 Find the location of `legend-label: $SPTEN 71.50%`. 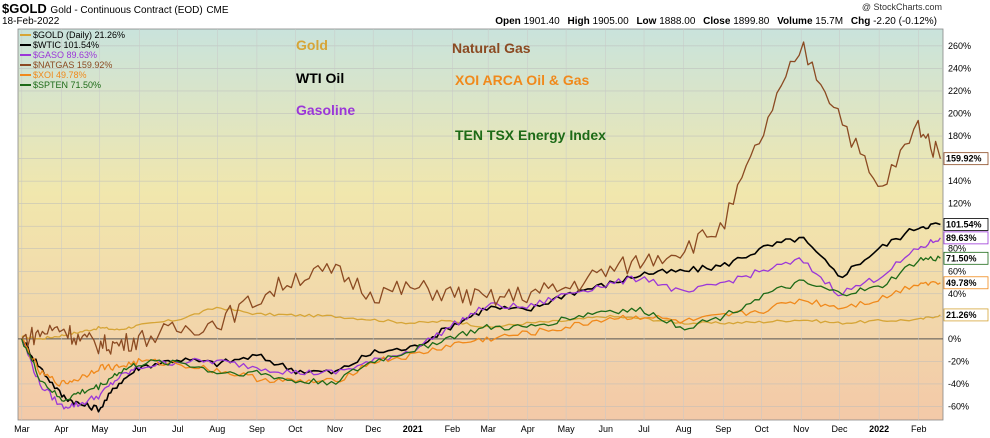

legend-label: $SPTEN 71.50% is located at coordinates (67, 85).